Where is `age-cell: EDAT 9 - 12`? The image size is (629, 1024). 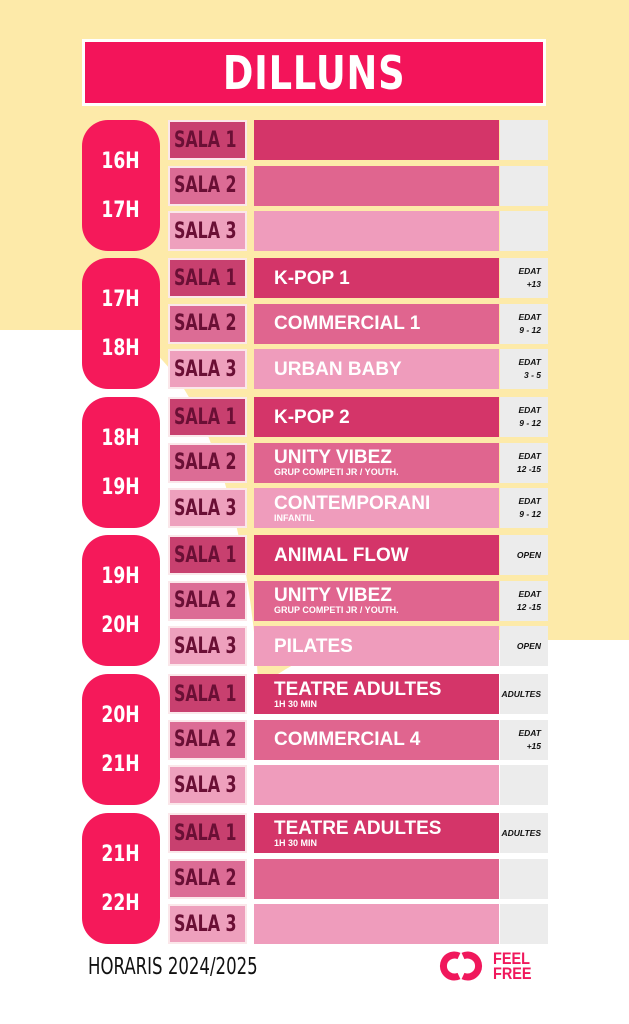 age-cell: EDAT 9 - 12 is located at coordinates (524, 417).